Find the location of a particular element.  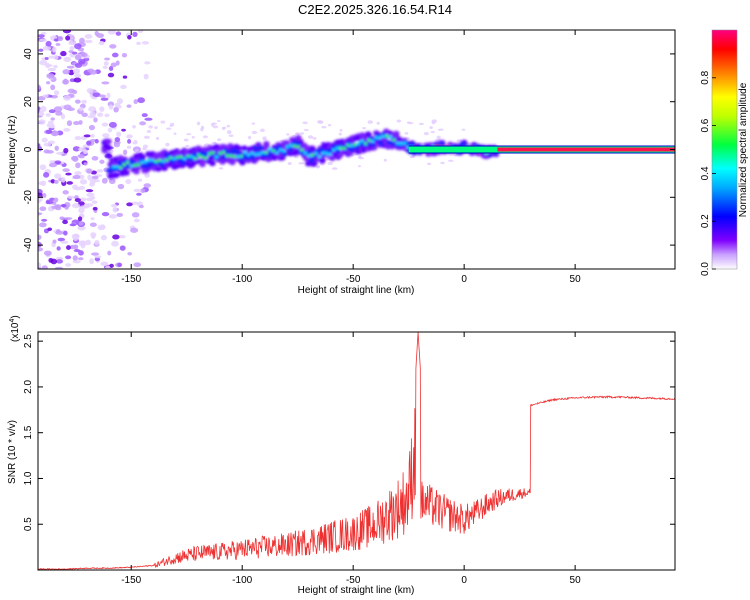

y-tick-label: 40 is located at coordinates (28, 54).